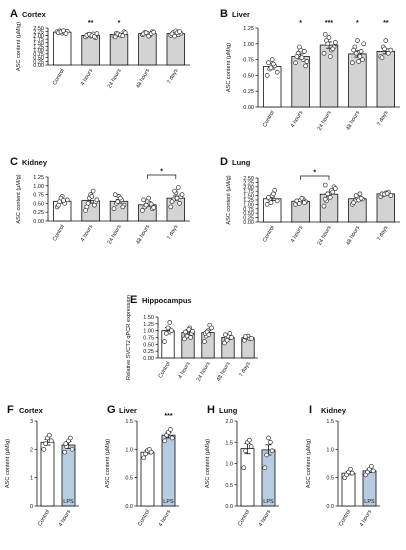  I want to click on panel-title: Liver, so click(128, 410).